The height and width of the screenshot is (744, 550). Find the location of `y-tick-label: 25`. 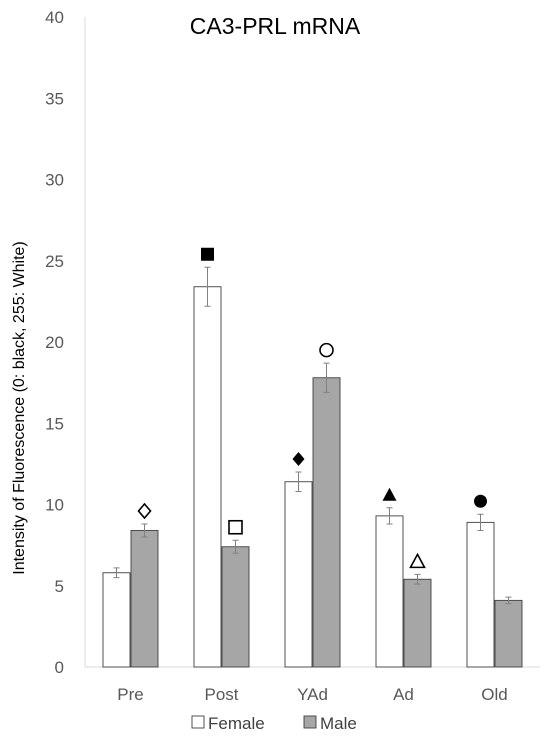

y-tick-label: 25 is located at coordinates (54, 261).